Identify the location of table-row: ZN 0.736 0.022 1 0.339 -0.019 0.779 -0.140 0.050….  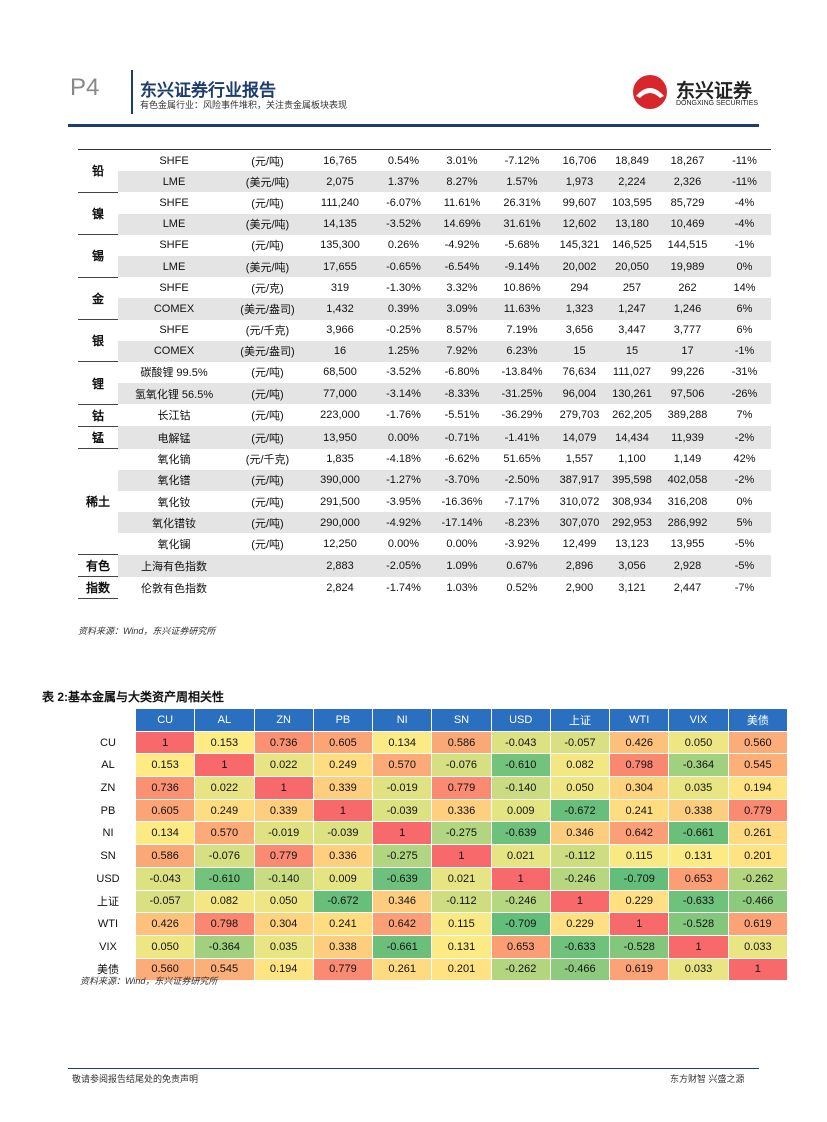
(434, 788).